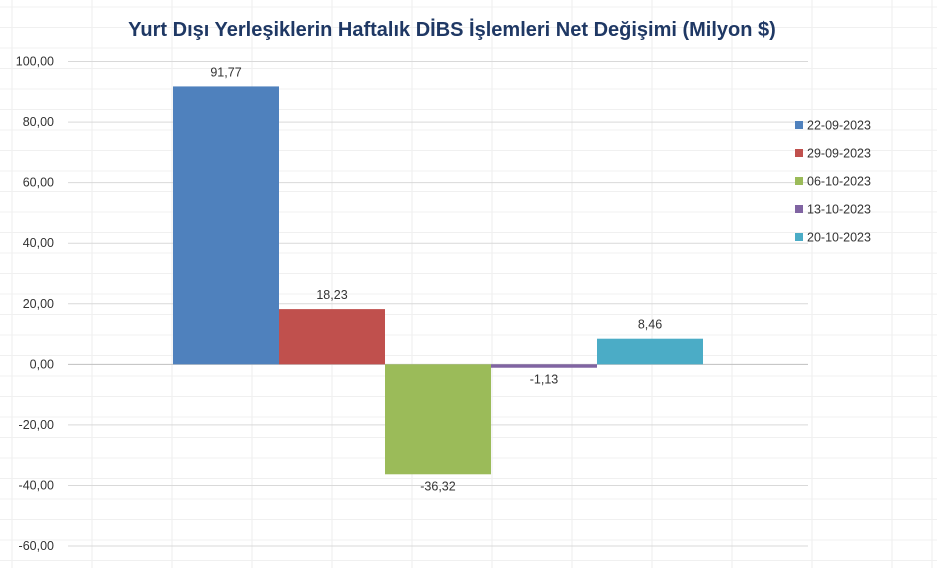 The width and height of the screenshot is (937, 568). Describe the element at coordinates (437, 486) in the screenshot. I see `data-label: -36,32` at that location.